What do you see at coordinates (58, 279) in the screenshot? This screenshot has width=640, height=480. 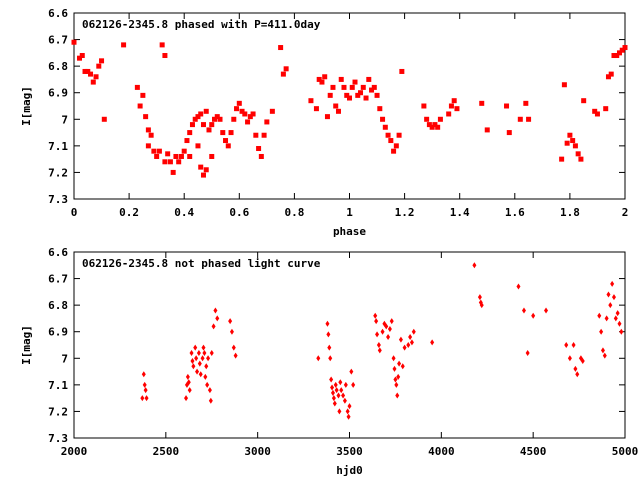 I see `y-tick-label: 6.7` at bounding box center [58, 279].